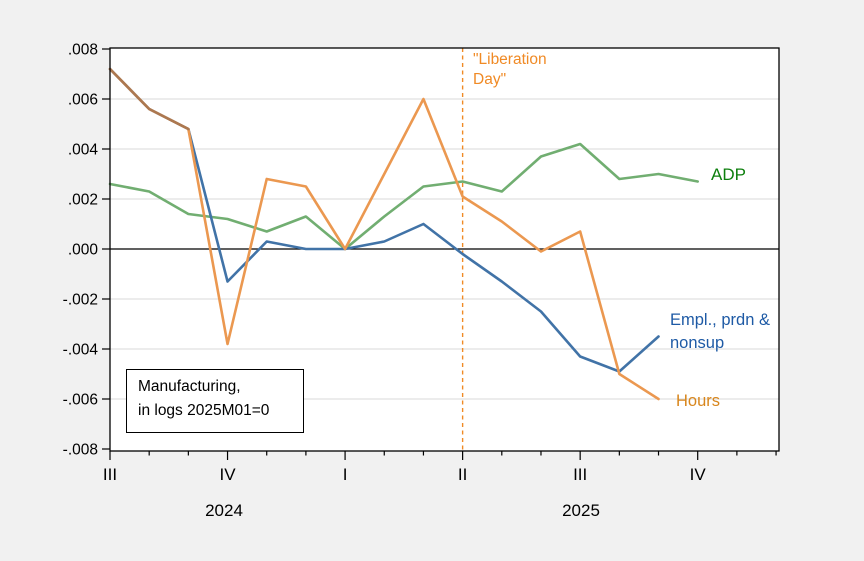 Image resolution: width=864 pixels, height=561 pixels. Describe the element at coordinates (83, 150) in the screenshot. I see `y-tick-label: .004` at that location.